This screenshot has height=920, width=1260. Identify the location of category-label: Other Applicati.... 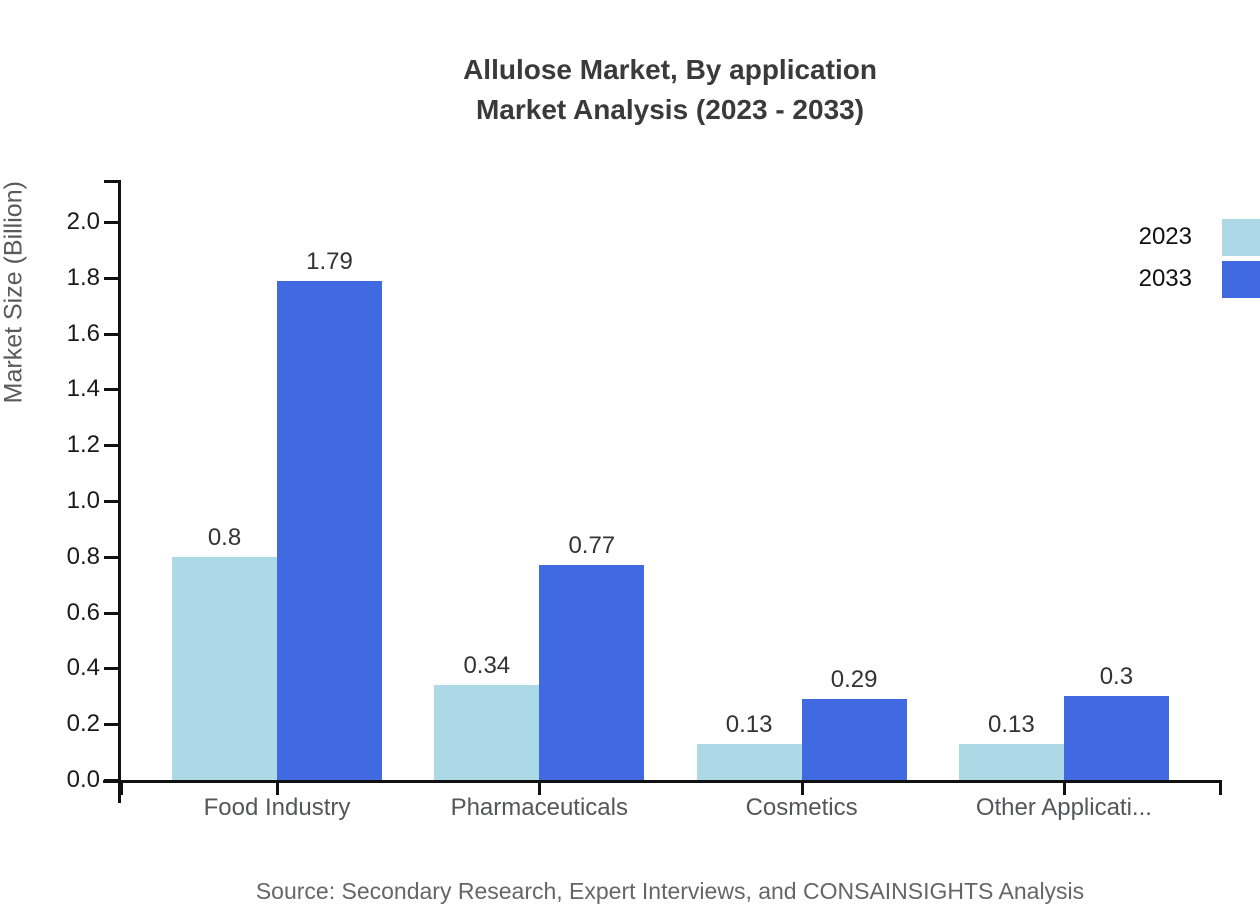
(1063, 807).